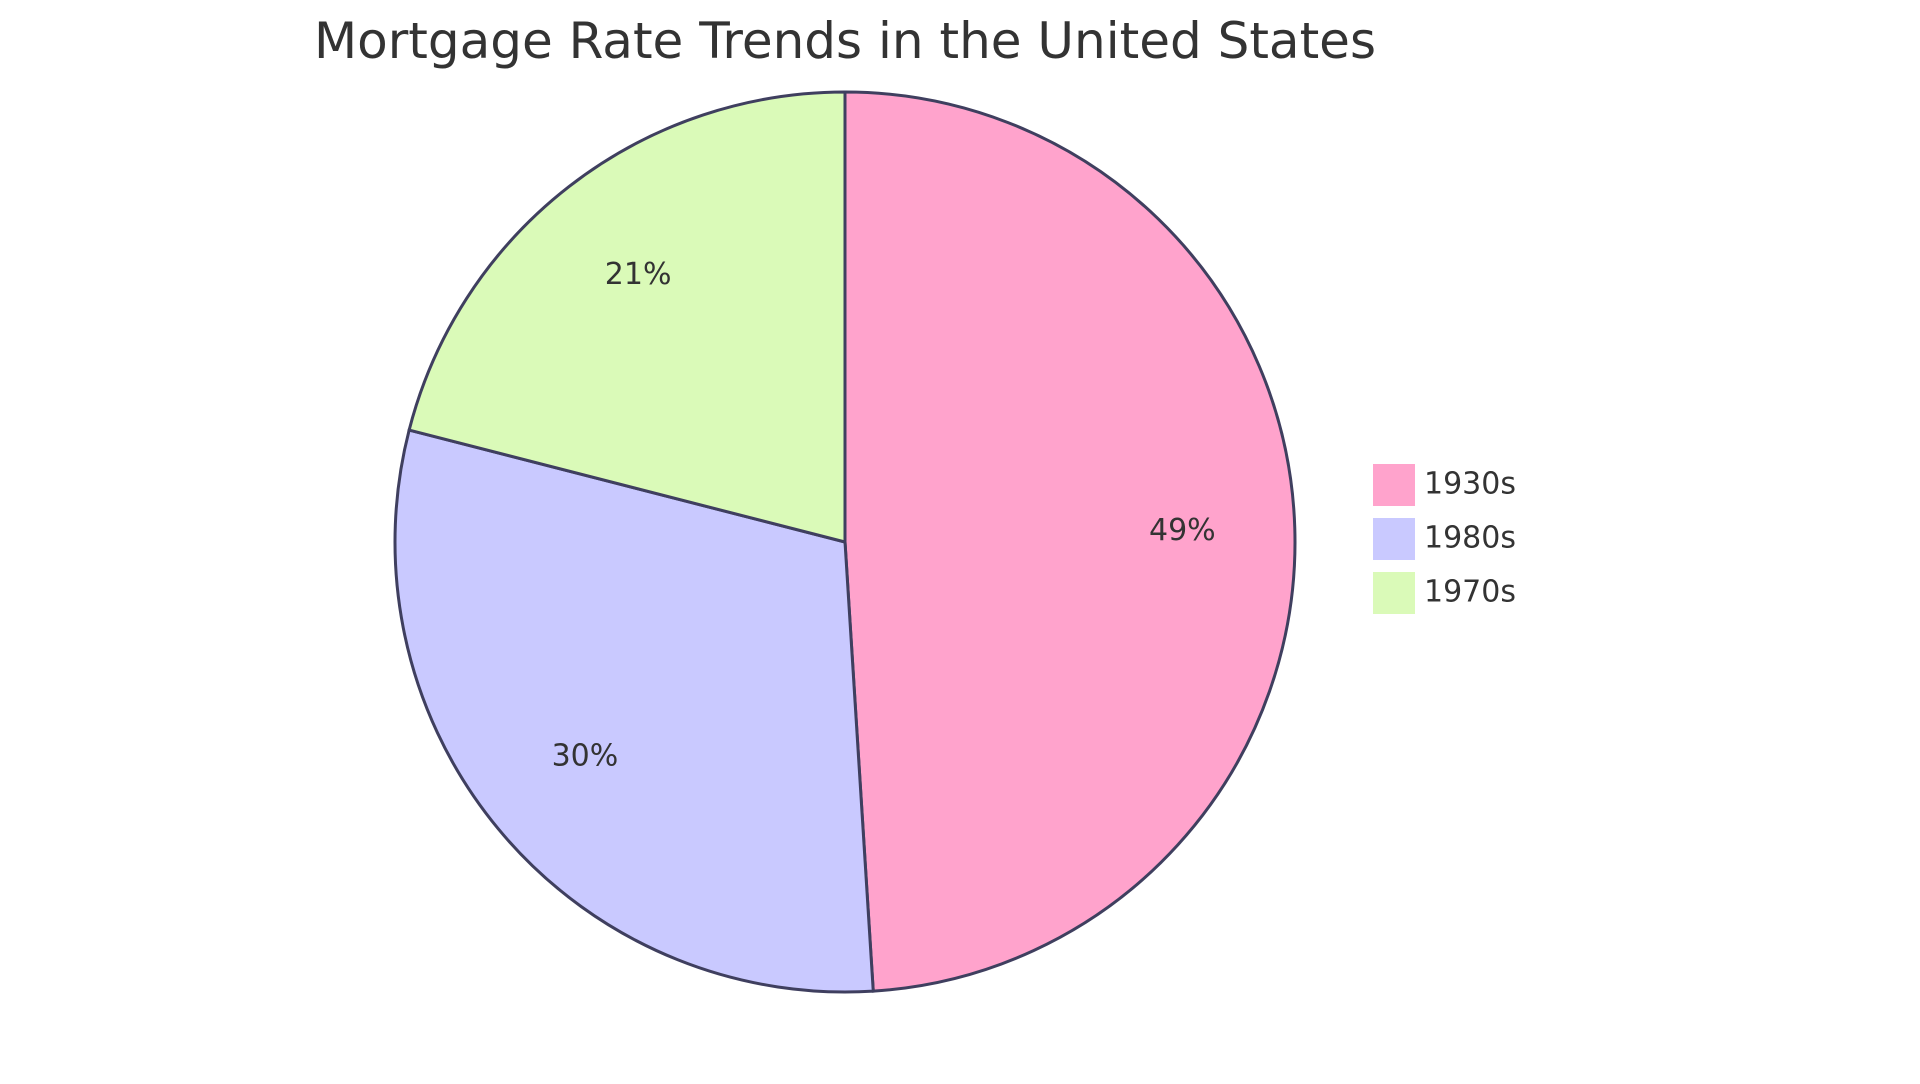  What do you see at coordinates (627, 317) in the screenshot?
I see `pie-slice-1970s` at bounding box center [627, 317].